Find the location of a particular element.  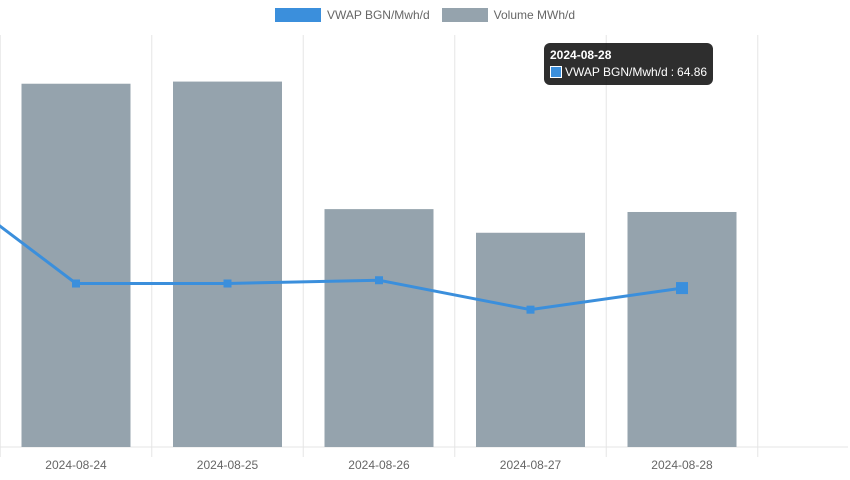

x-tick-2024-08-27: 2024-08-27 is located at coordinates (531, 465).